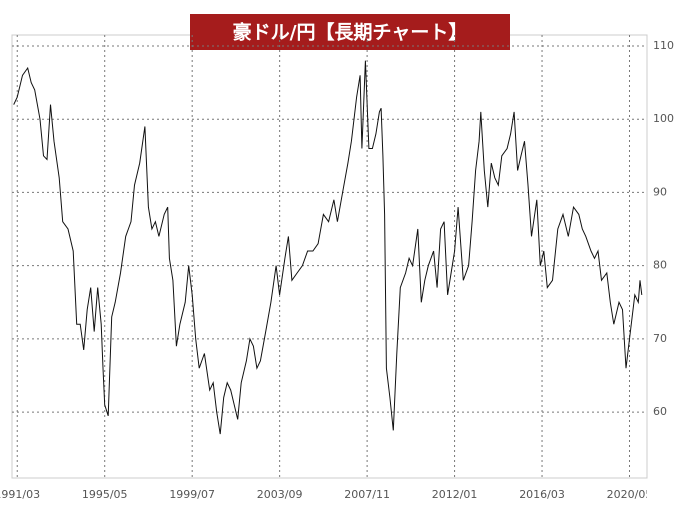 This screenshot has height=520, width=700. I want to click on title-box, so click(350, 32).